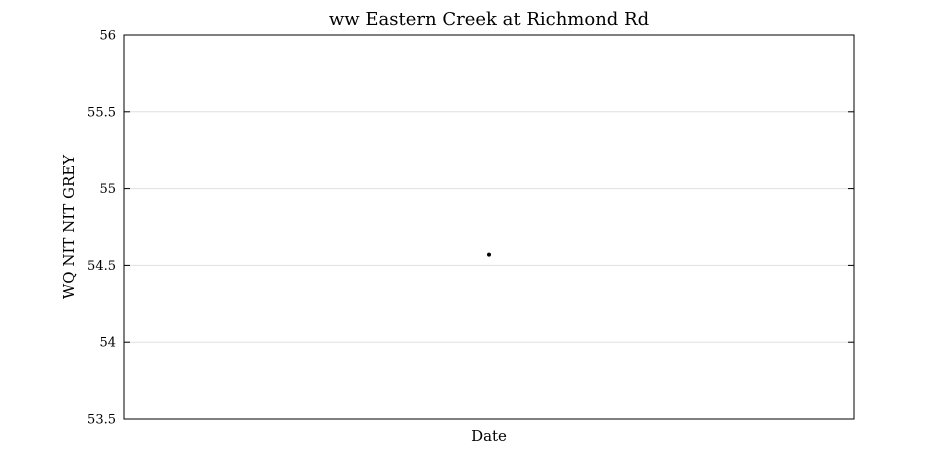 This screenshot has width=945, height=472. Describe the element at coordinates (101, 112) in the screenshot. I see `y-tick-label: 55.5` at that location.